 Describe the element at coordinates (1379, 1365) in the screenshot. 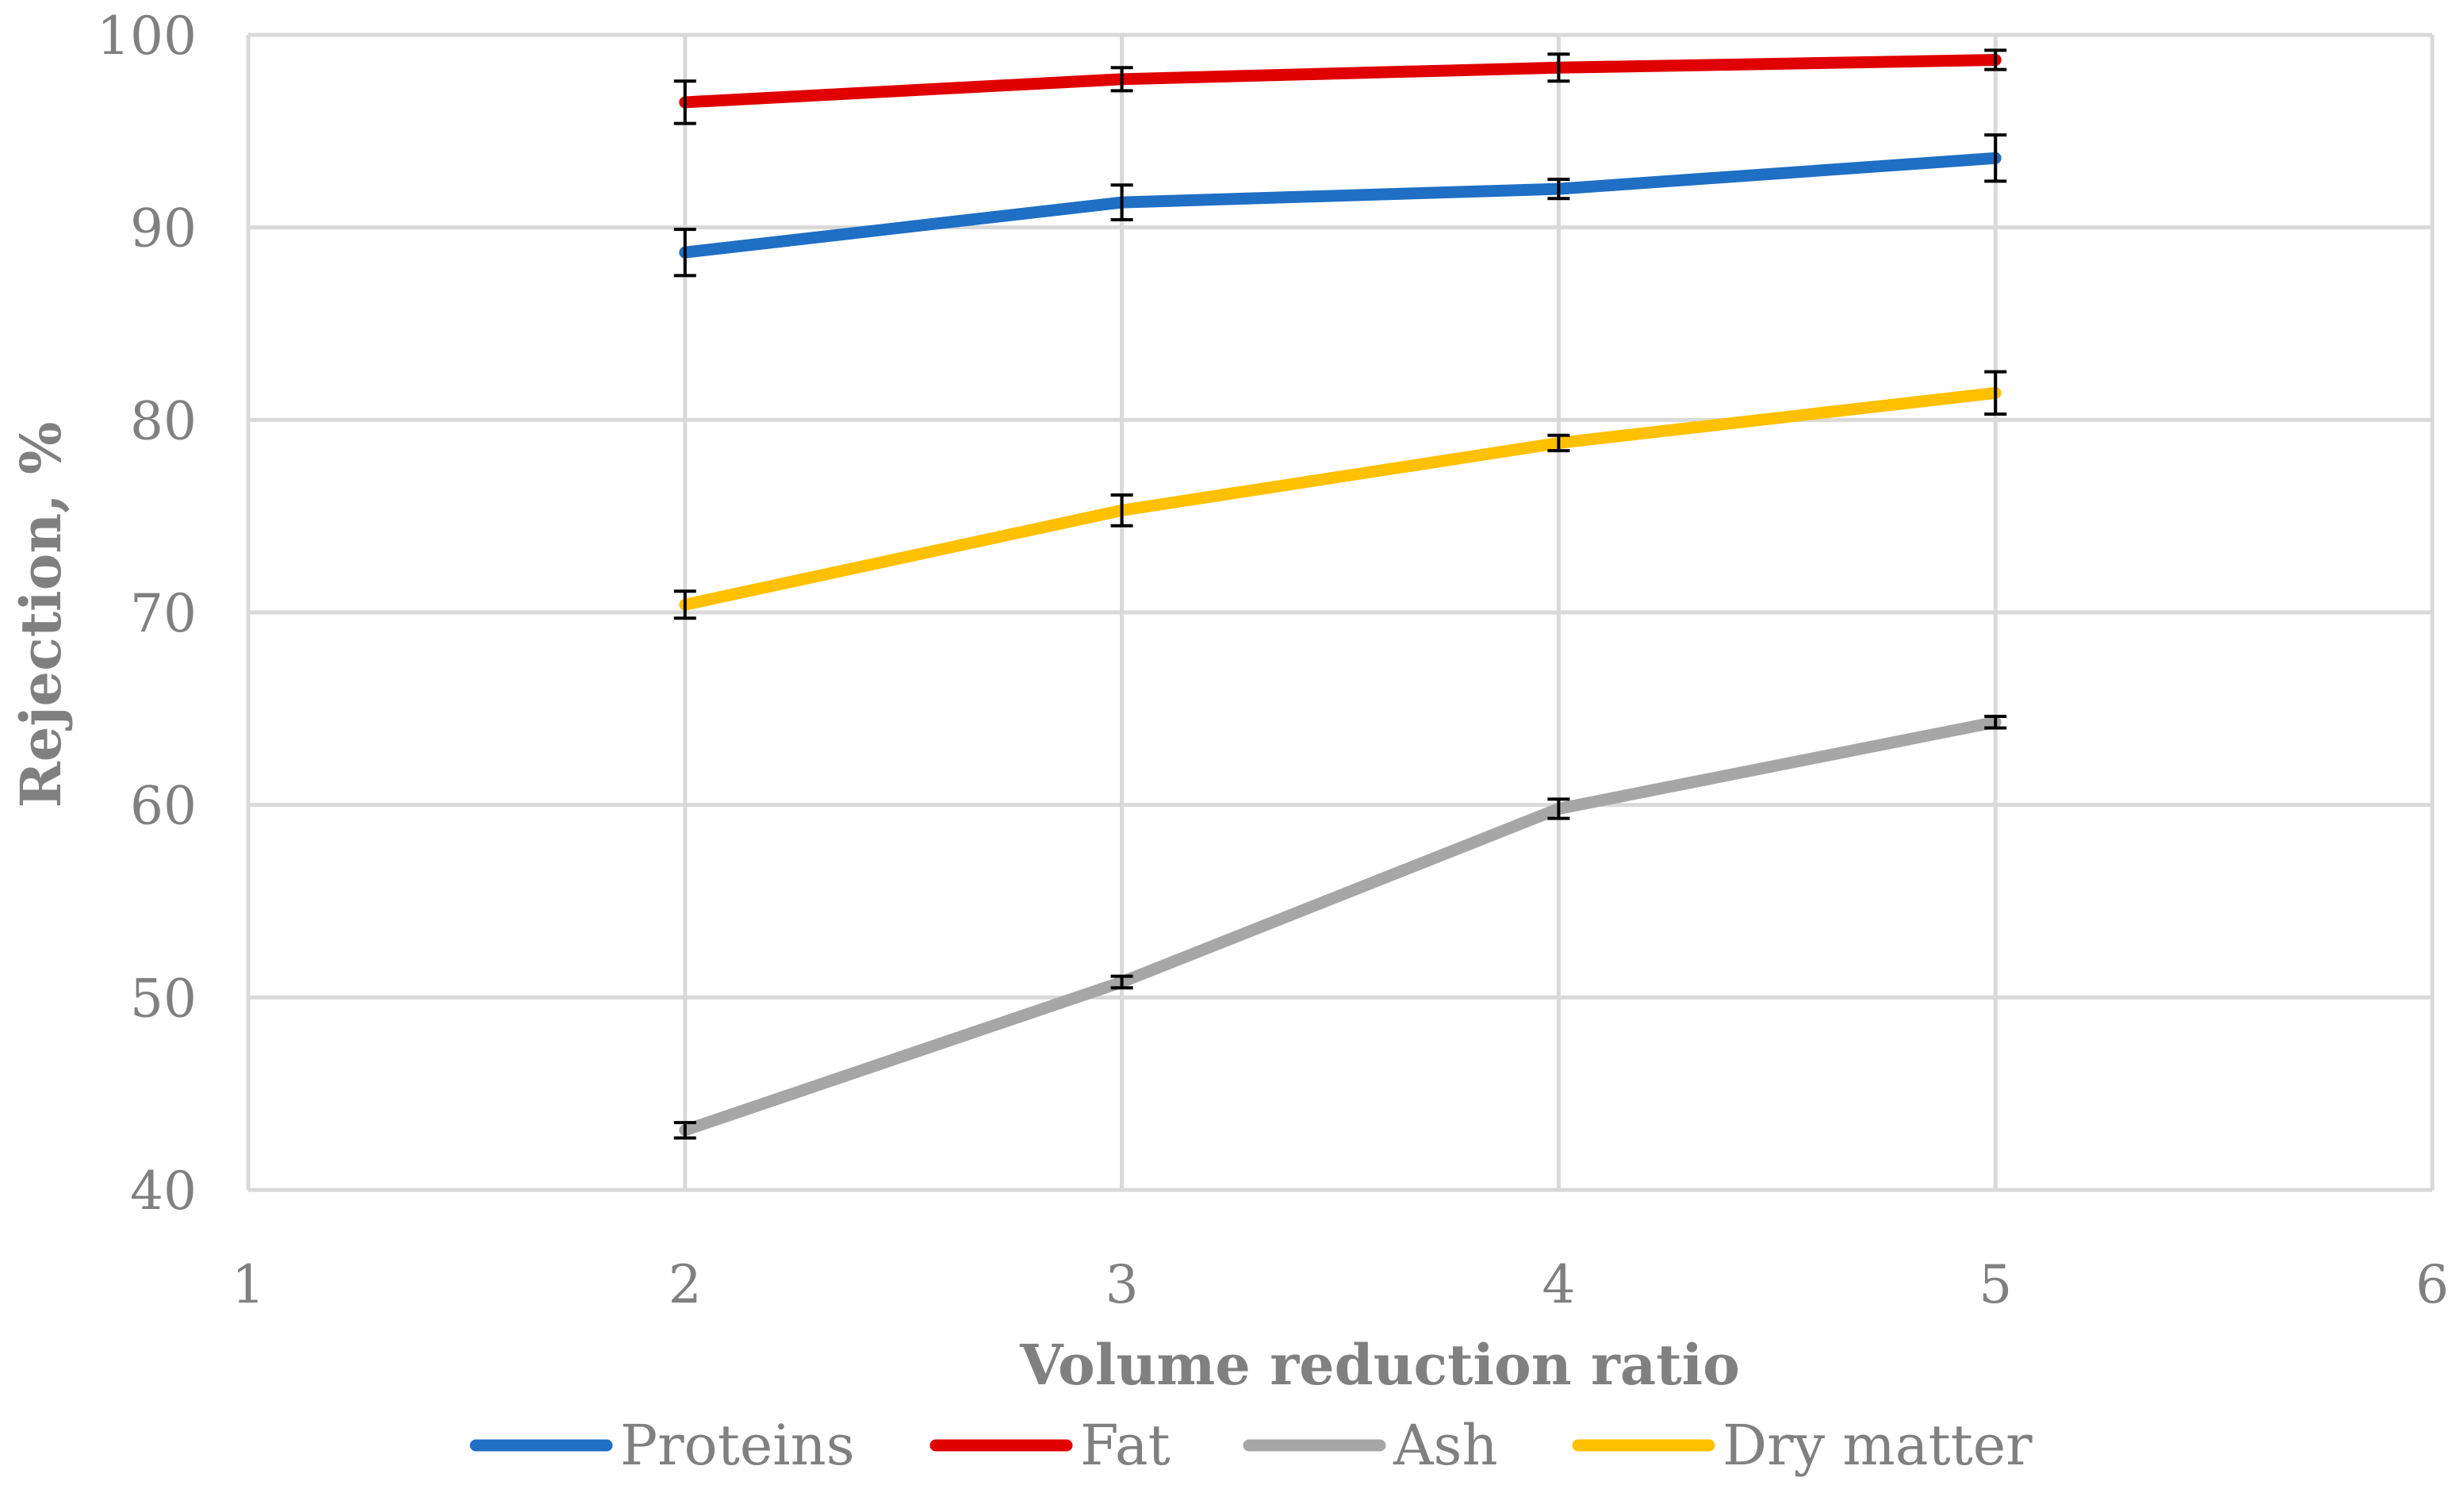

I see `x-axis-title: Volume reduction ratio` at that location.